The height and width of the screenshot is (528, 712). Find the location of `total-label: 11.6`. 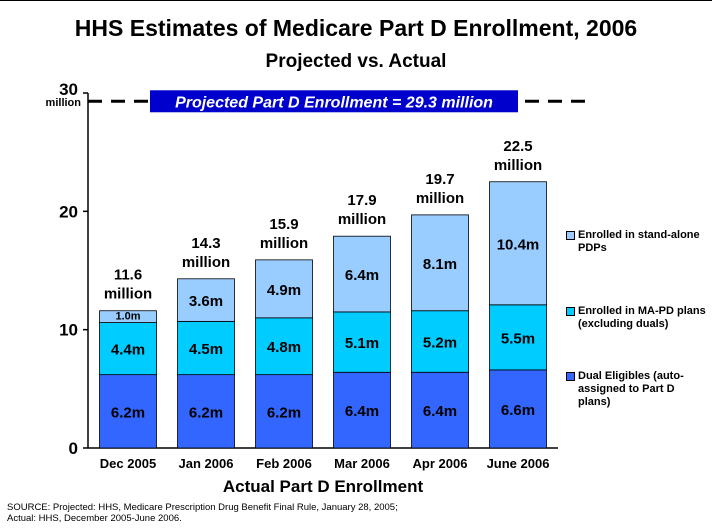

total-label: 11.6 is located at coordinates (128, 275).